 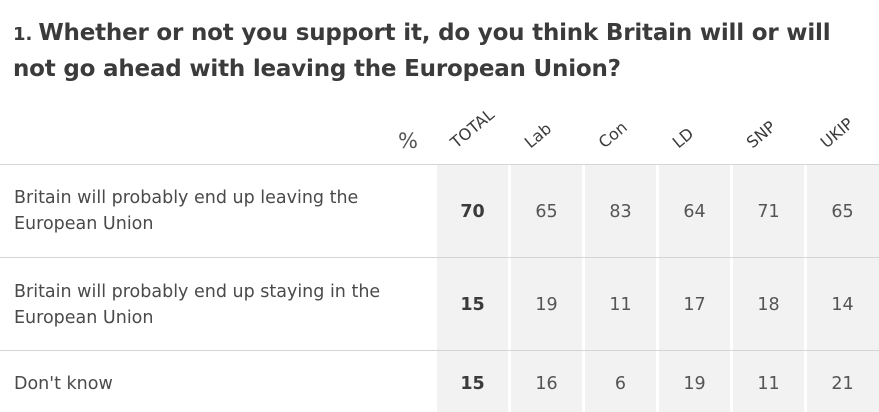 I want to click on cell-lab: 65, so click(x=546, y=212).